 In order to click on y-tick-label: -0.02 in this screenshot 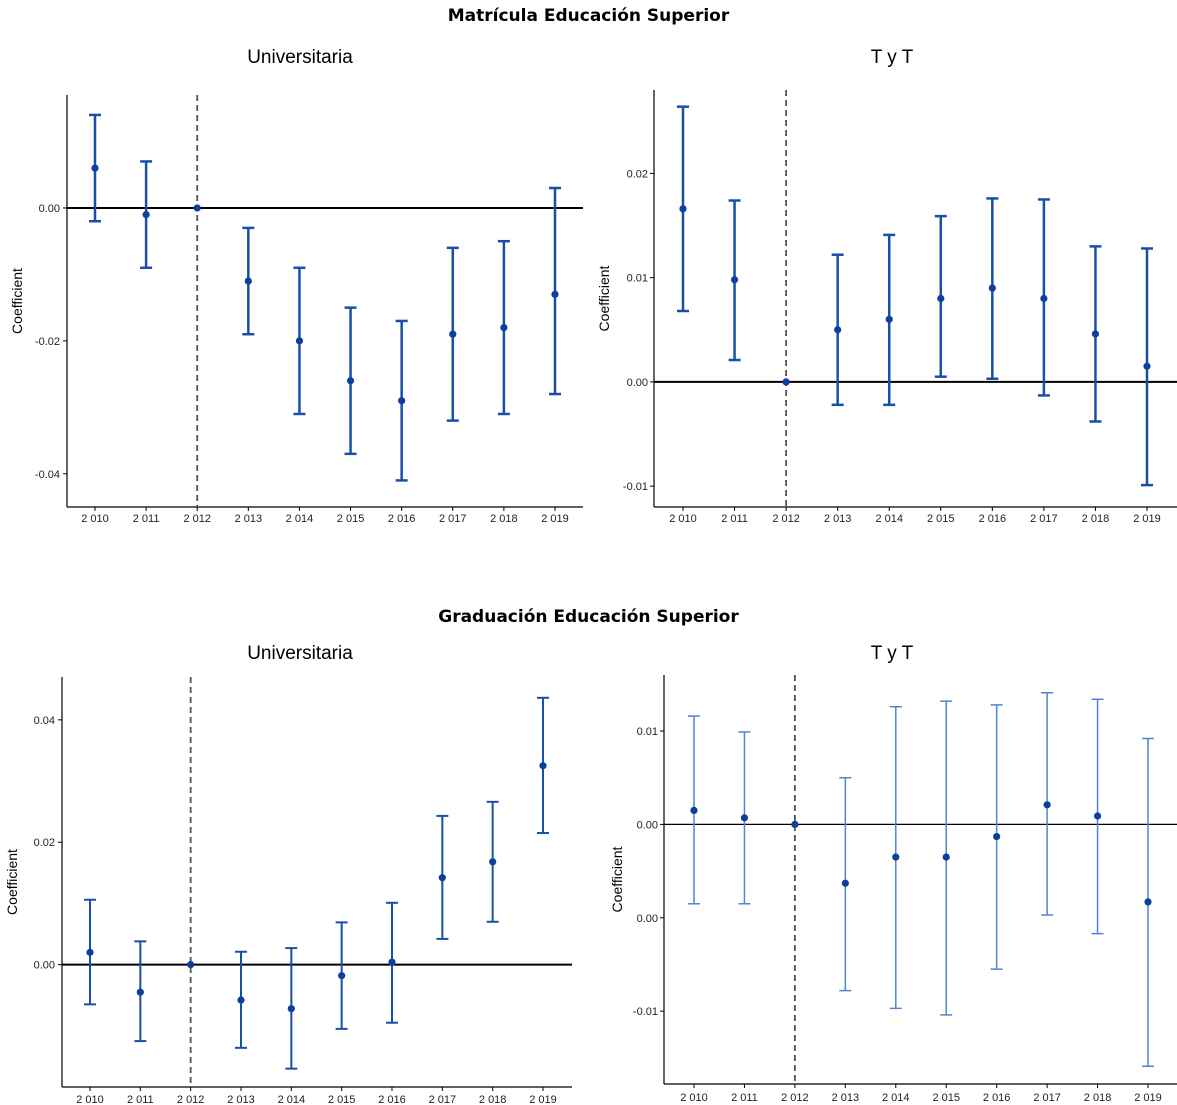, I will do `click(47, 342)`.